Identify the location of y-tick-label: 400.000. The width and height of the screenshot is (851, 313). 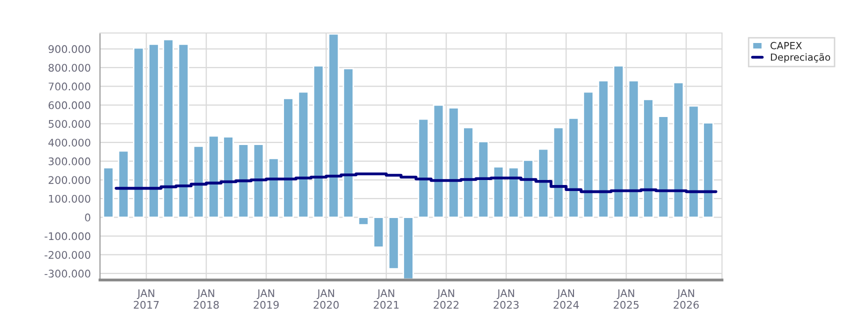
(69, 142).